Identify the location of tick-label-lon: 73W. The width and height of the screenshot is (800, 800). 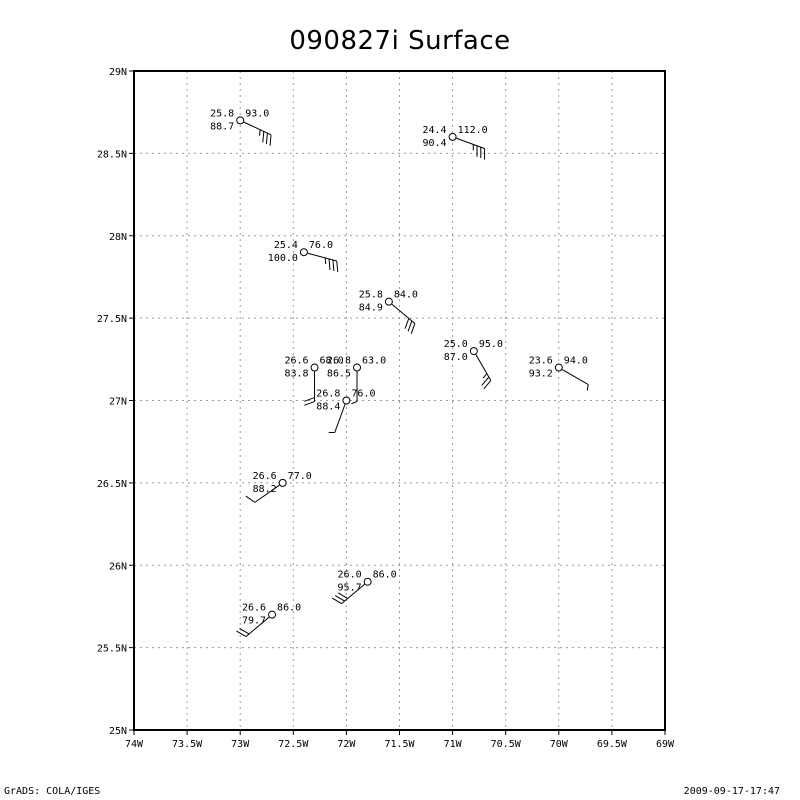
(240, 744).